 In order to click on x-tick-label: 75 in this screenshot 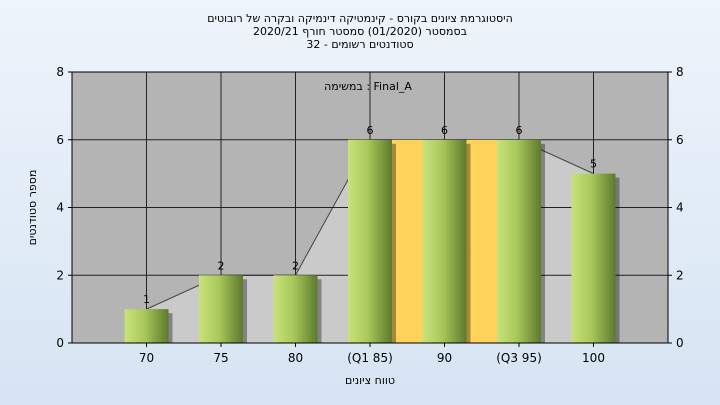, I will do `click(220, 358)`.